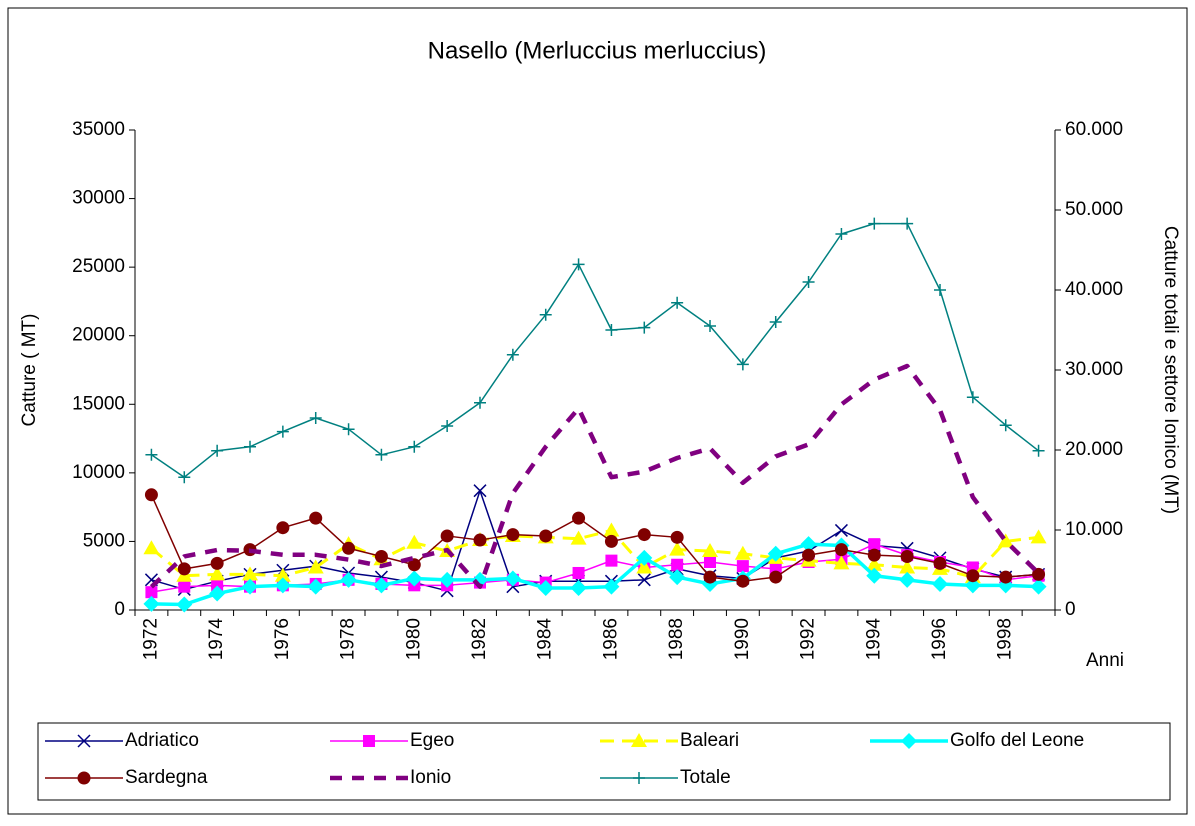 This screenshot has width=1195, height=826. What do you see at coordinates (282, 639) in the screenshot?
I see `x-tick-label: 1976` at bounding box center [282, 639].